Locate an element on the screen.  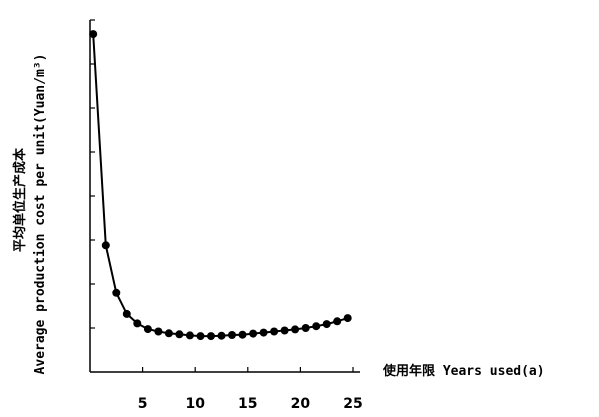
x-axis-label: 使用年限 Years used(a) is located at coordinates (463, 371).